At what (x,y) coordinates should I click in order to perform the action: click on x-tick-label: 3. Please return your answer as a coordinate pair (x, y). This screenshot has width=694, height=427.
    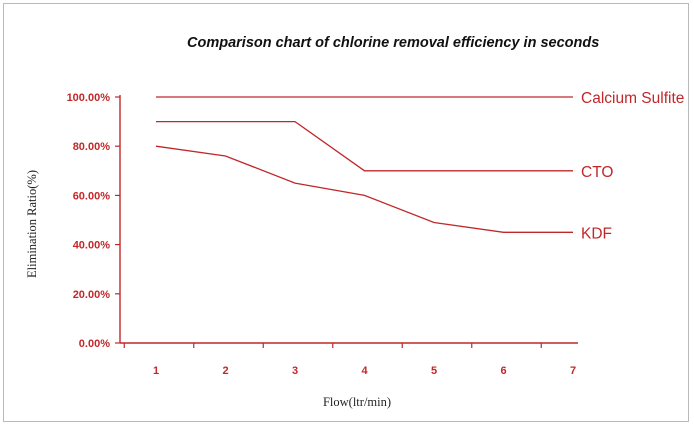
    Looking at the image, I should click on (295, 371).